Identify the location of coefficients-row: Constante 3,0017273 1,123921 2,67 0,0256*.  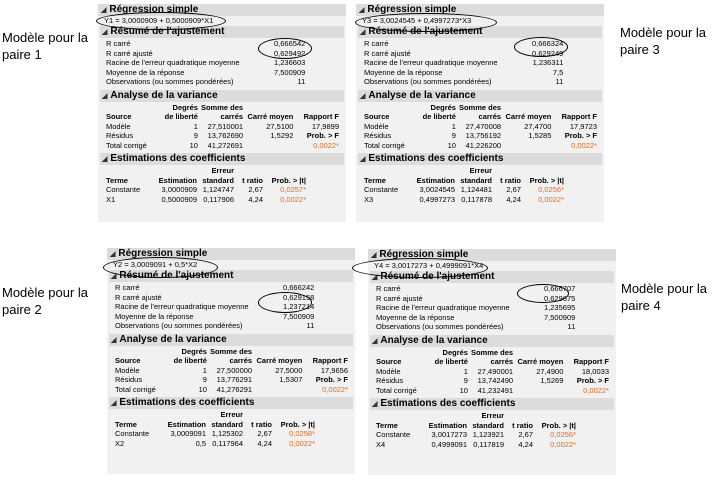
(477, 435).